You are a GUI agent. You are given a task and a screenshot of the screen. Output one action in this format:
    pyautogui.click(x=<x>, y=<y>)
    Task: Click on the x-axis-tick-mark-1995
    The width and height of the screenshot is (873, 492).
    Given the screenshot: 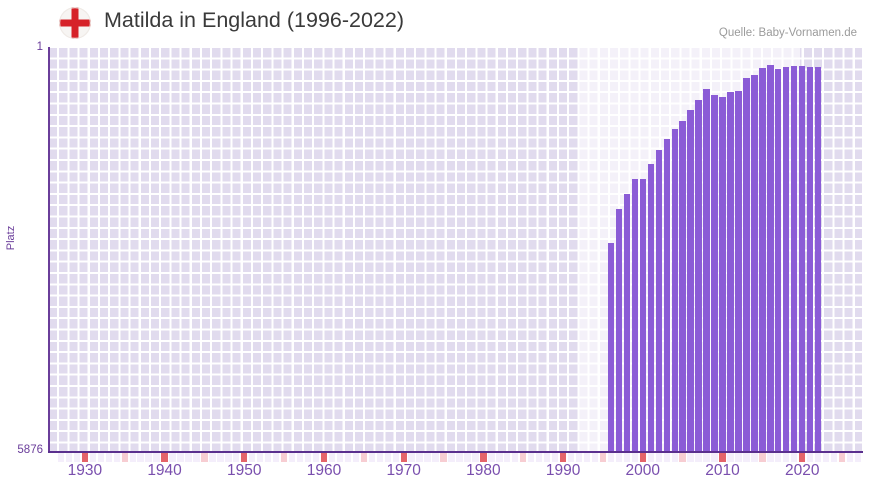 What is the action you would take?
    pyautogui.click(x=603, y=457)
    